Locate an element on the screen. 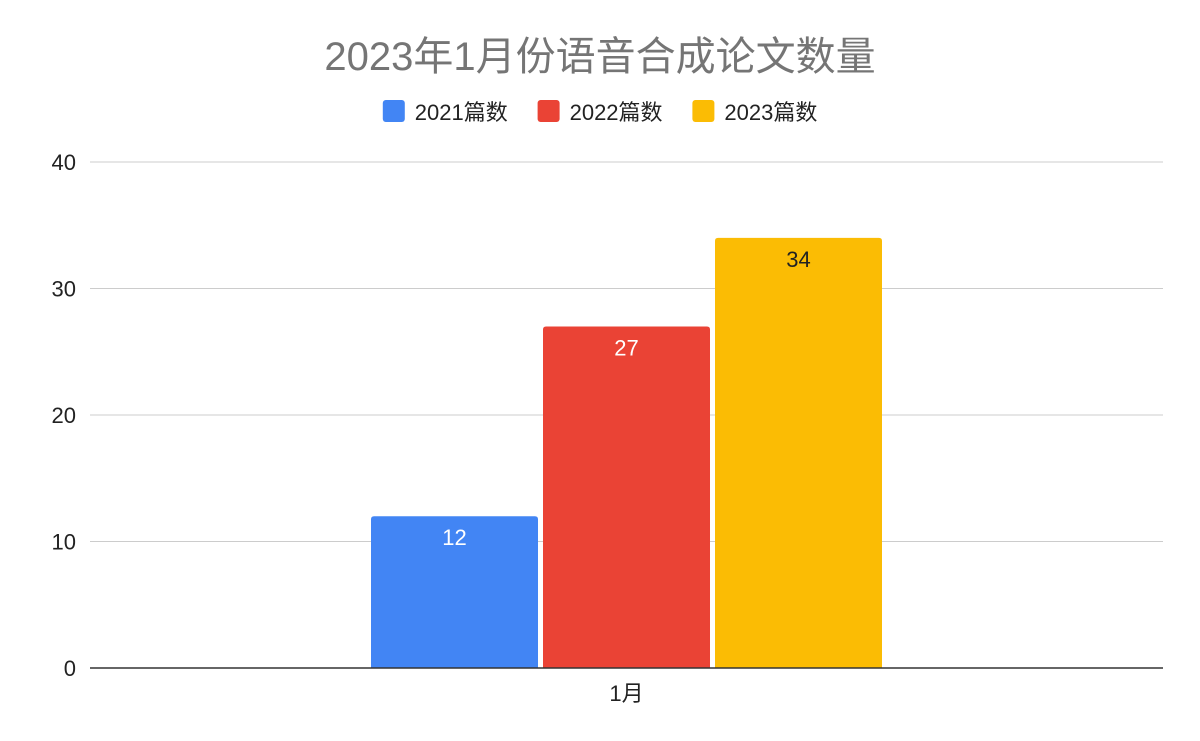  y-axis-ticks: 0 10 20 30 40 is located at coordinates (64, 415).